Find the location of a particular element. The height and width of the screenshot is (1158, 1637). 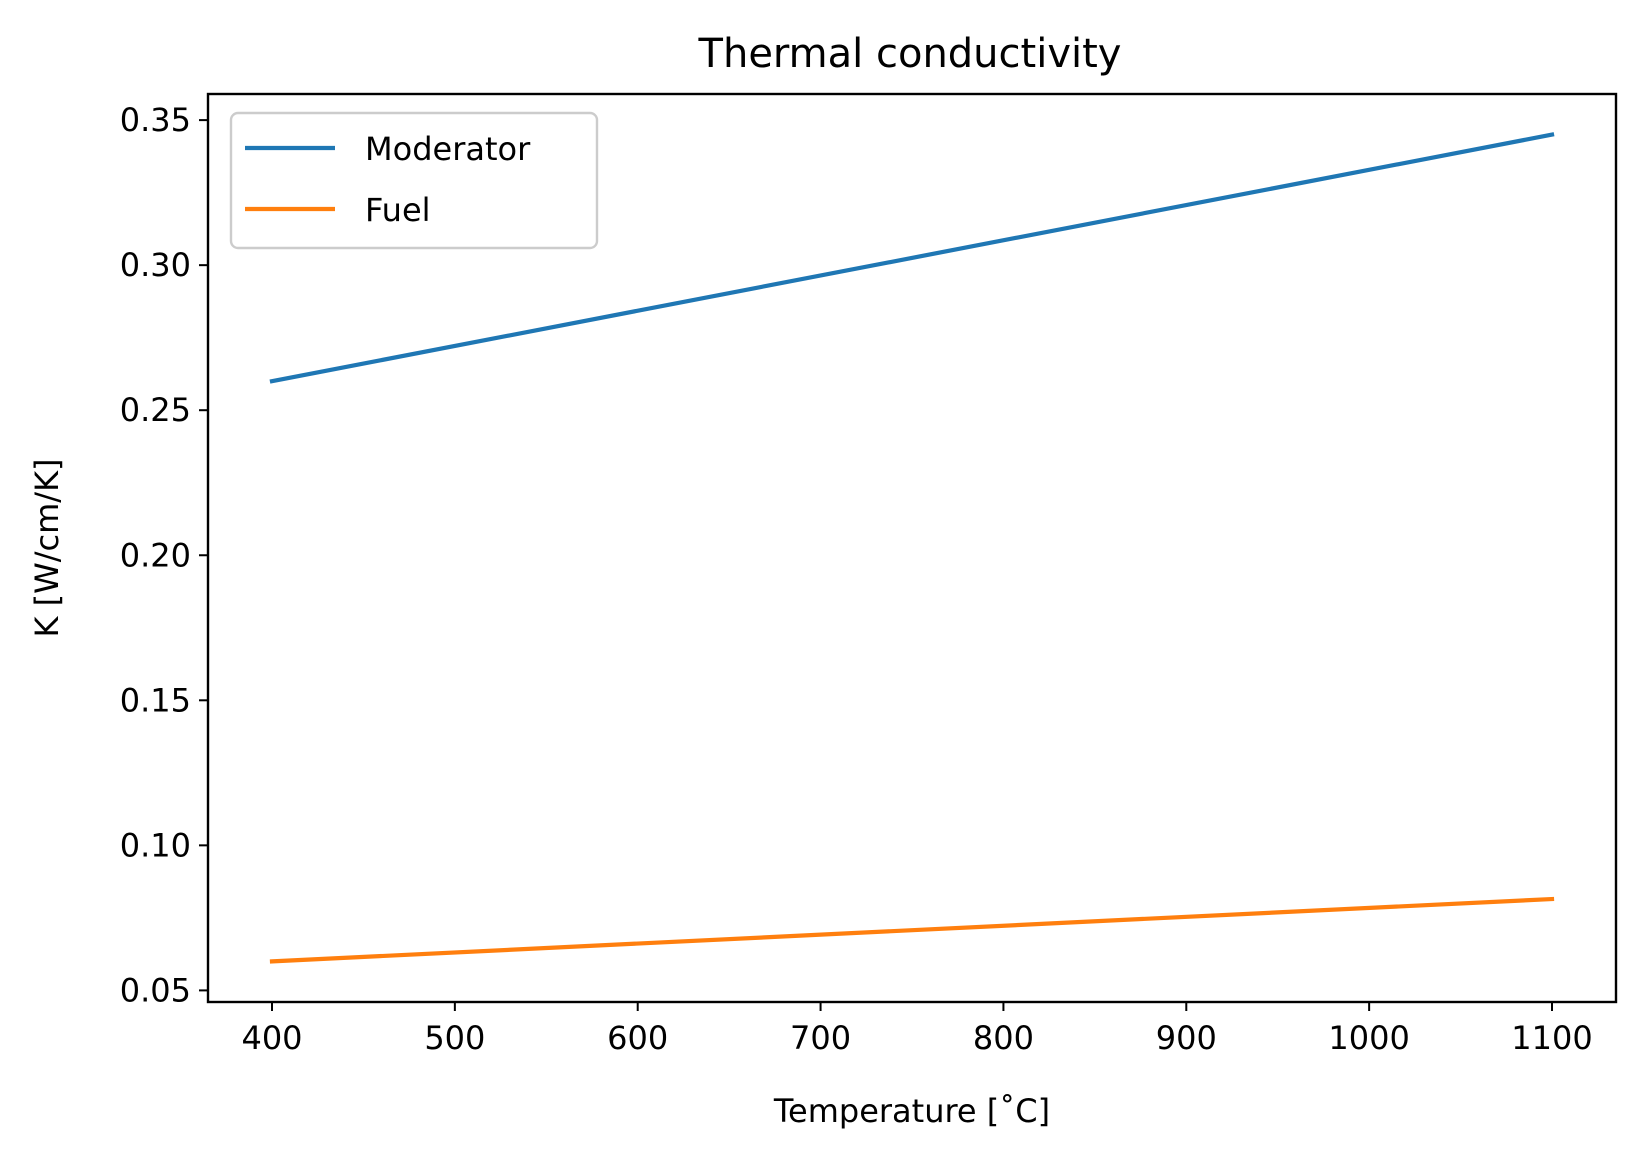

y-tick-label: 0.05 is located at coordinates (155, 990).